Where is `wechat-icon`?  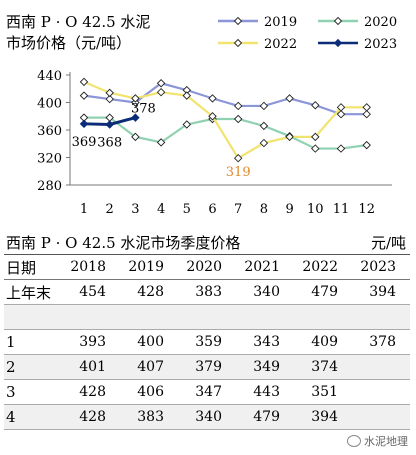 wechat-icon is located at coordinates (354, 441).